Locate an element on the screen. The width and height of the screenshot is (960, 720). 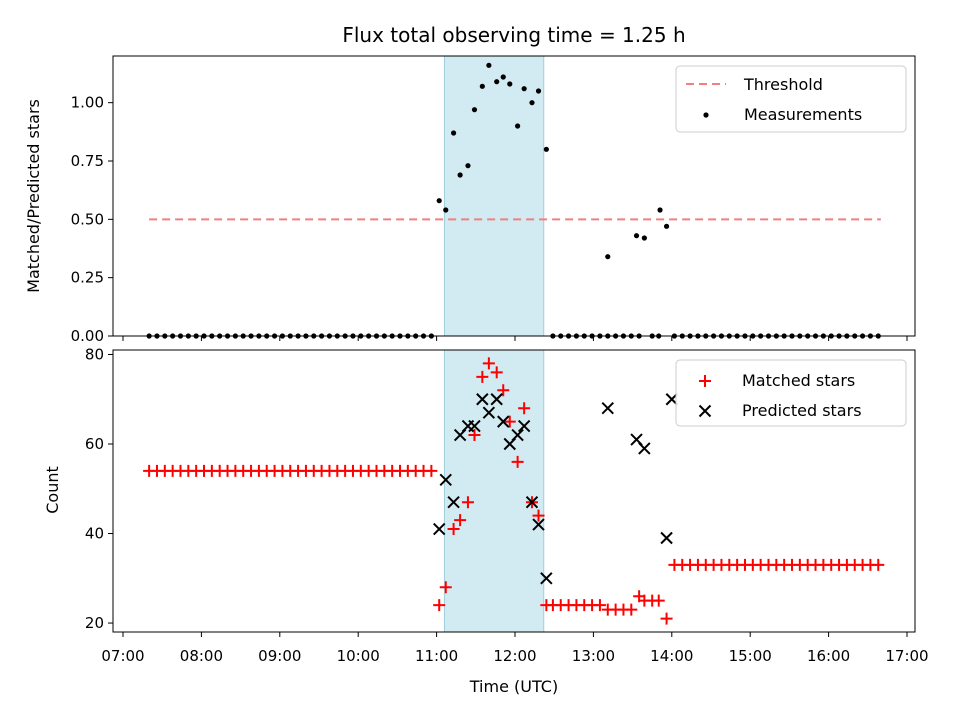
top-y-tick-label: 0.75 is located at coordinates (87, 161).